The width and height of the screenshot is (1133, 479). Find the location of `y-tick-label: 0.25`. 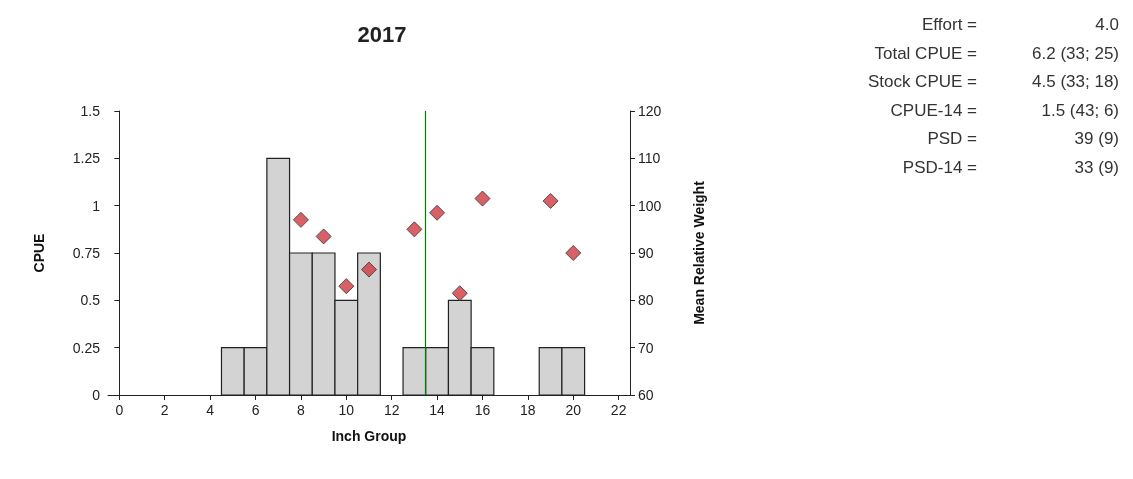

y-tick-label: 0.25 is located at coordinates (86, 347).